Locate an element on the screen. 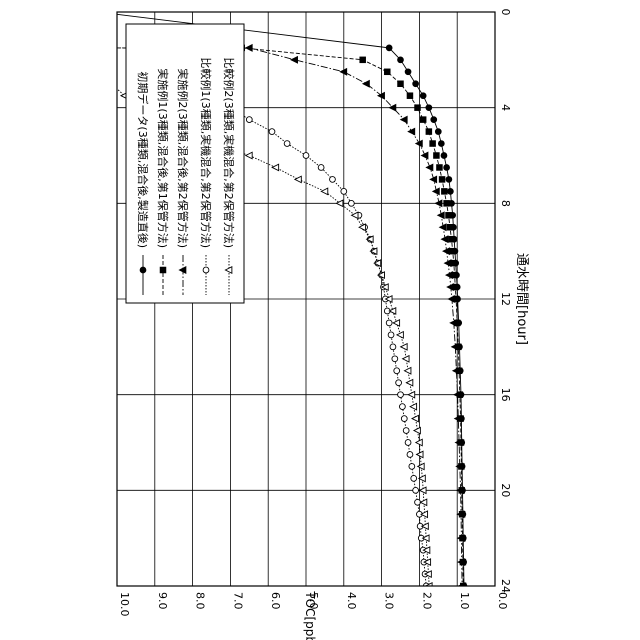 The image size is (640, 640). y-axis-title: TOC[ppb] is located at coordinates (310, 615).